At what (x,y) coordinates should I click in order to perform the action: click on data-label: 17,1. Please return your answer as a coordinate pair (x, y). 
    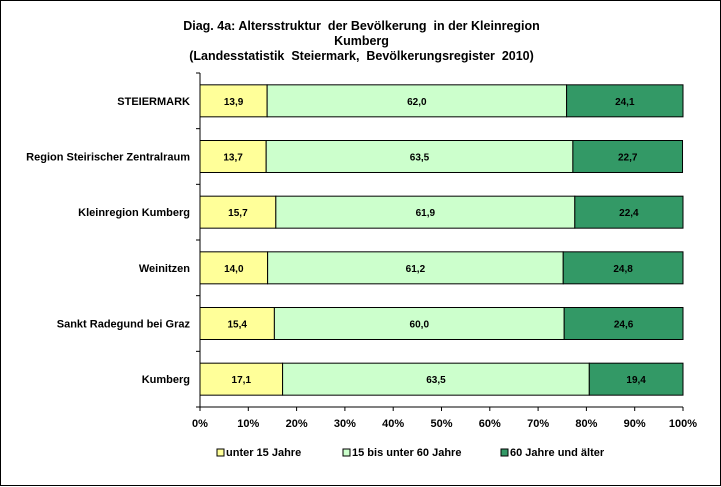
    Looking at the image, I should click on (242, 380).